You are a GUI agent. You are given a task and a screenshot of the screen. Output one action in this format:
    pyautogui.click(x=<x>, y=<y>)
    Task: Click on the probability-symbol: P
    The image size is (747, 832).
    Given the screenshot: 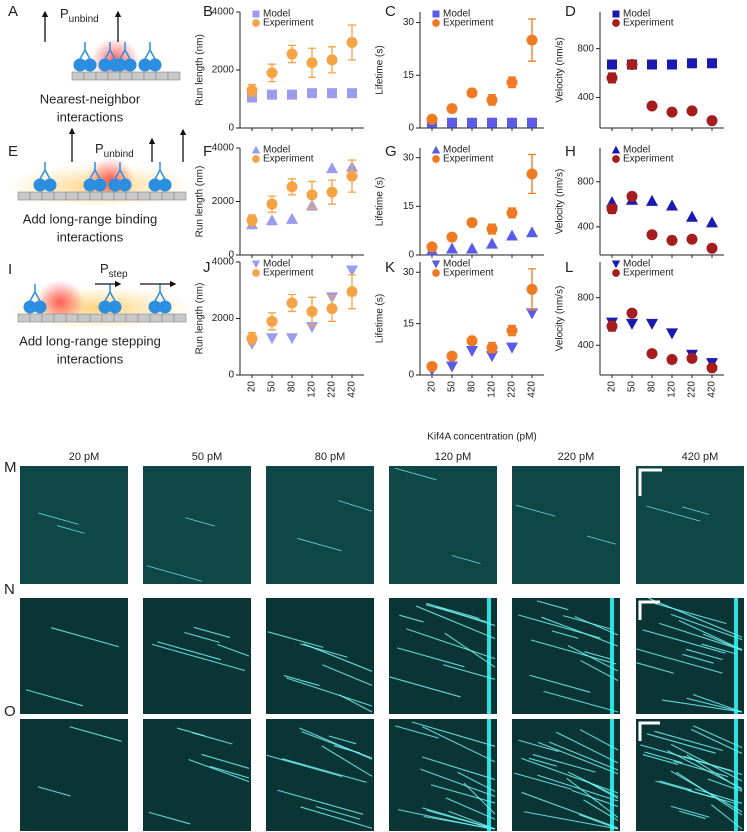 What is the action you would take?
    pyautogui.click(x=104, y=268)
    